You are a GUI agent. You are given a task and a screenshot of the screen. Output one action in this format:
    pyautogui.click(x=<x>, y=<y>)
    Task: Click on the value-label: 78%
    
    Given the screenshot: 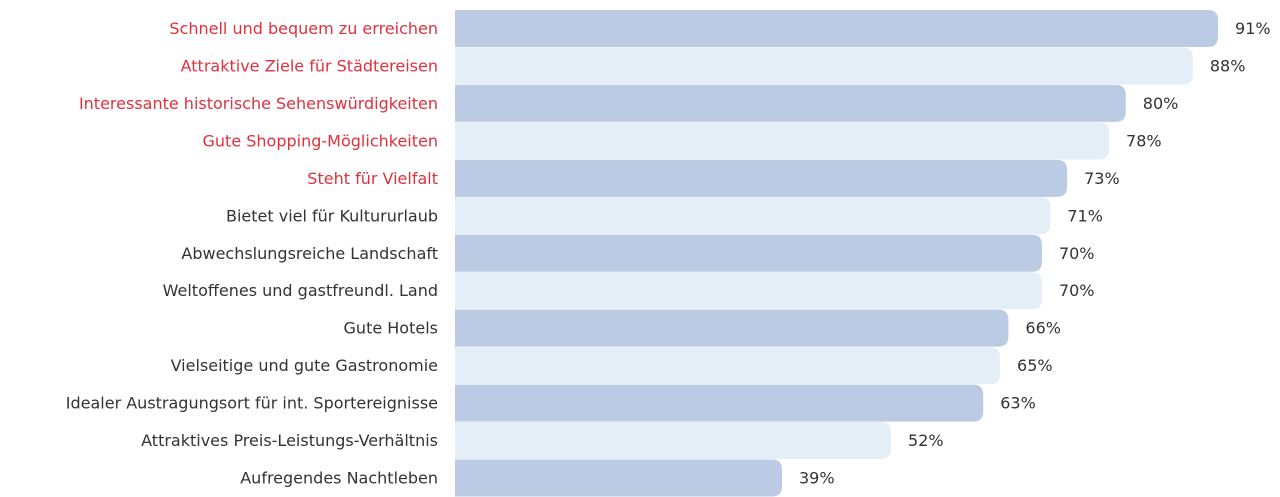 What is the action you would take?
    pyautogui.click(x=1144, y=140)
    